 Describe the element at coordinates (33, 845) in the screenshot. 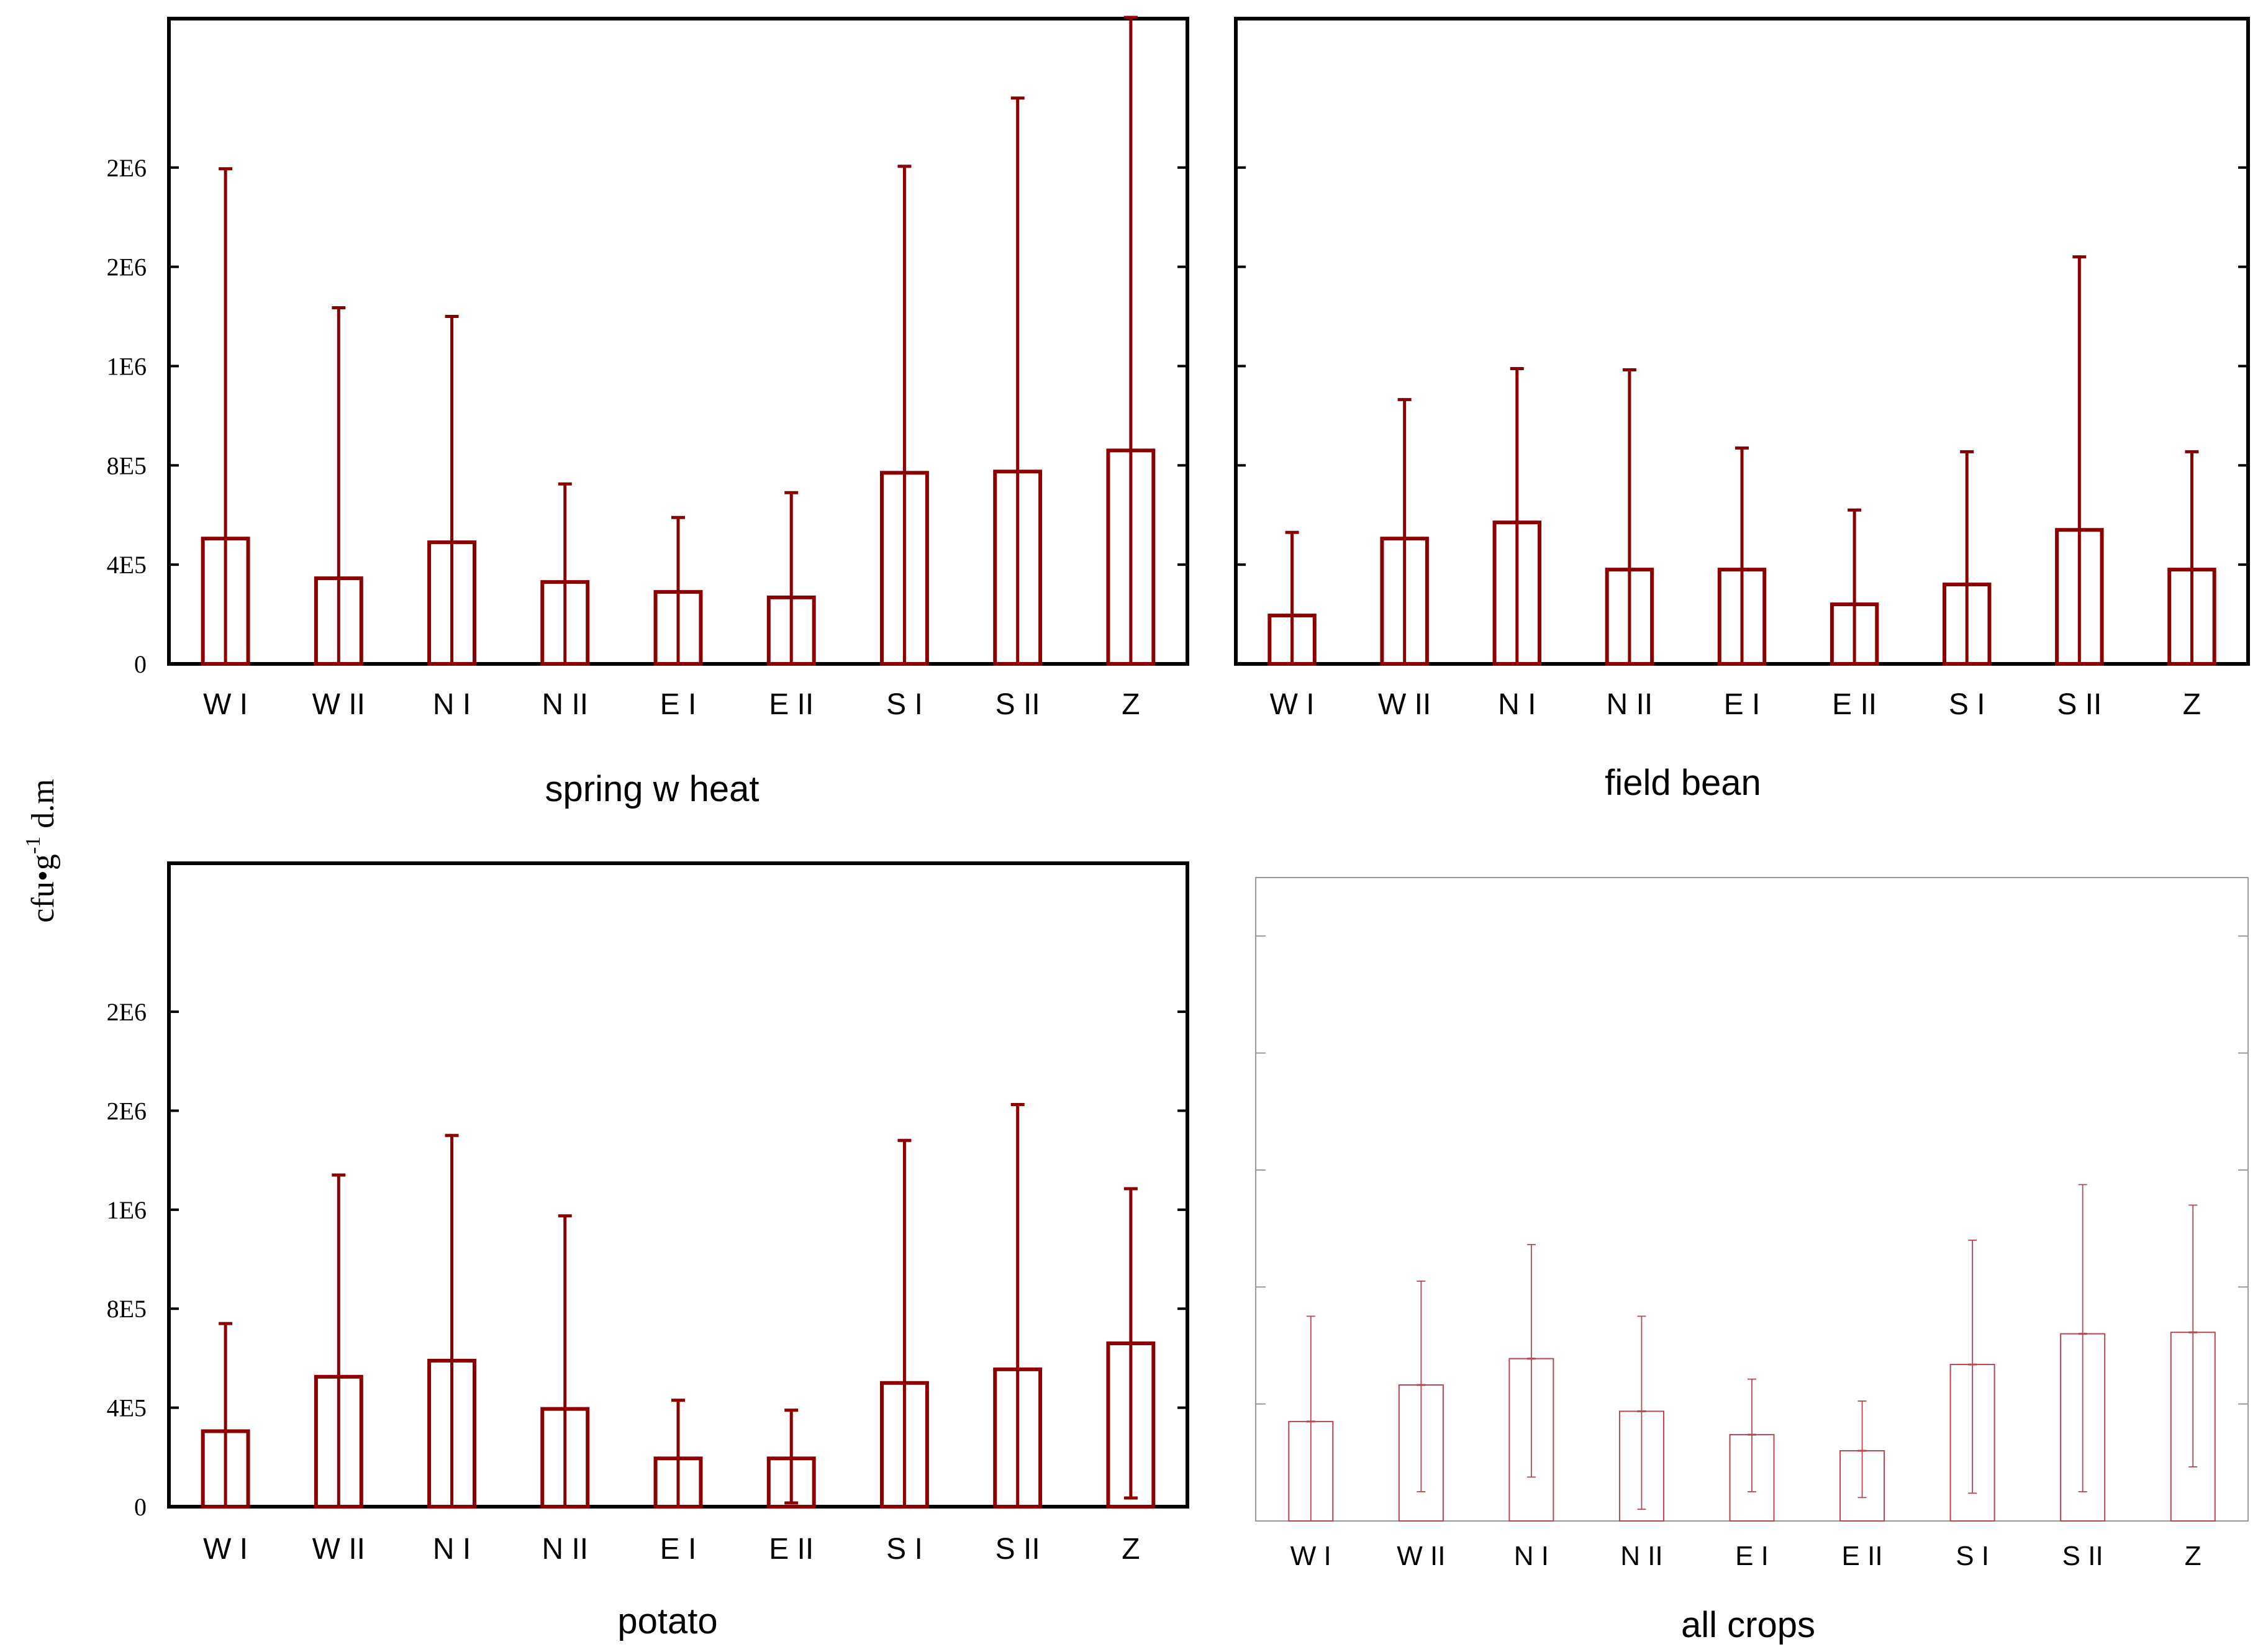

I see `y-axis-label-exponent: -1` at that location.